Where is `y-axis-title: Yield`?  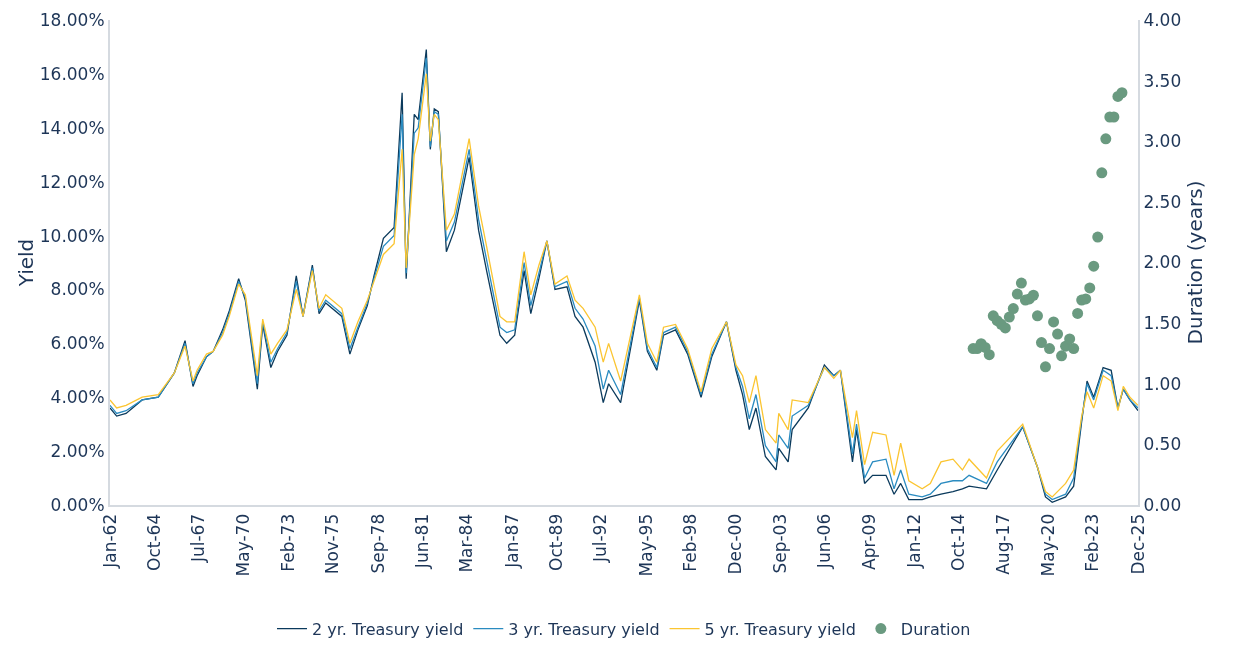 y-axis-title: Yield is located at coordinates (25, 263).